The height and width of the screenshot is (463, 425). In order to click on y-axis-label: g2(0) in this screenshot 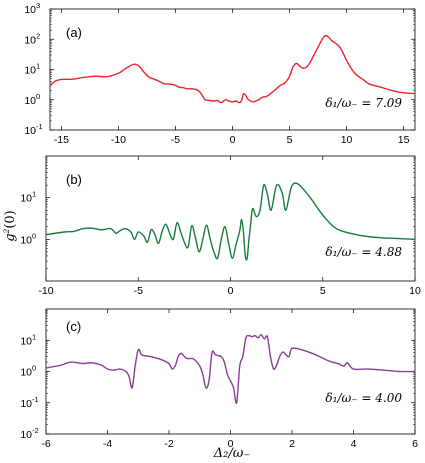, I will do `click(10, 226)`.